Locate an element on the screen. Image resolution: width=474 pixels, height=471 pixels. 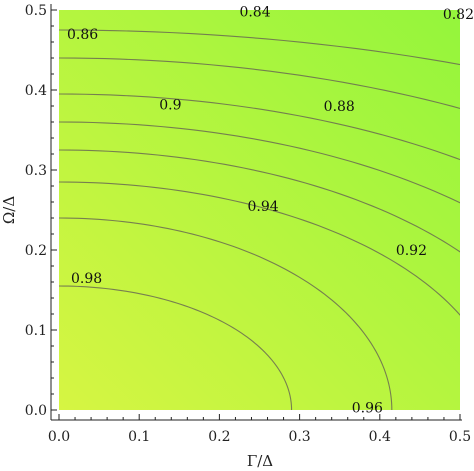
y-ticks: 0.0 0.1 0.2 0.3 0.4 0.5 is located at coordinates (41, 211).